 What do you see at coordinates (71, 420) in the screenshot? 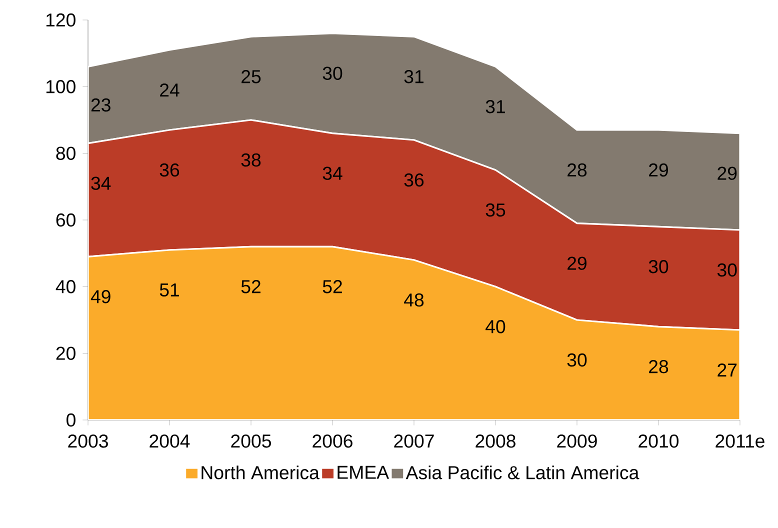
I see `y-tick-label: 0` at bounding box center [71, 420].